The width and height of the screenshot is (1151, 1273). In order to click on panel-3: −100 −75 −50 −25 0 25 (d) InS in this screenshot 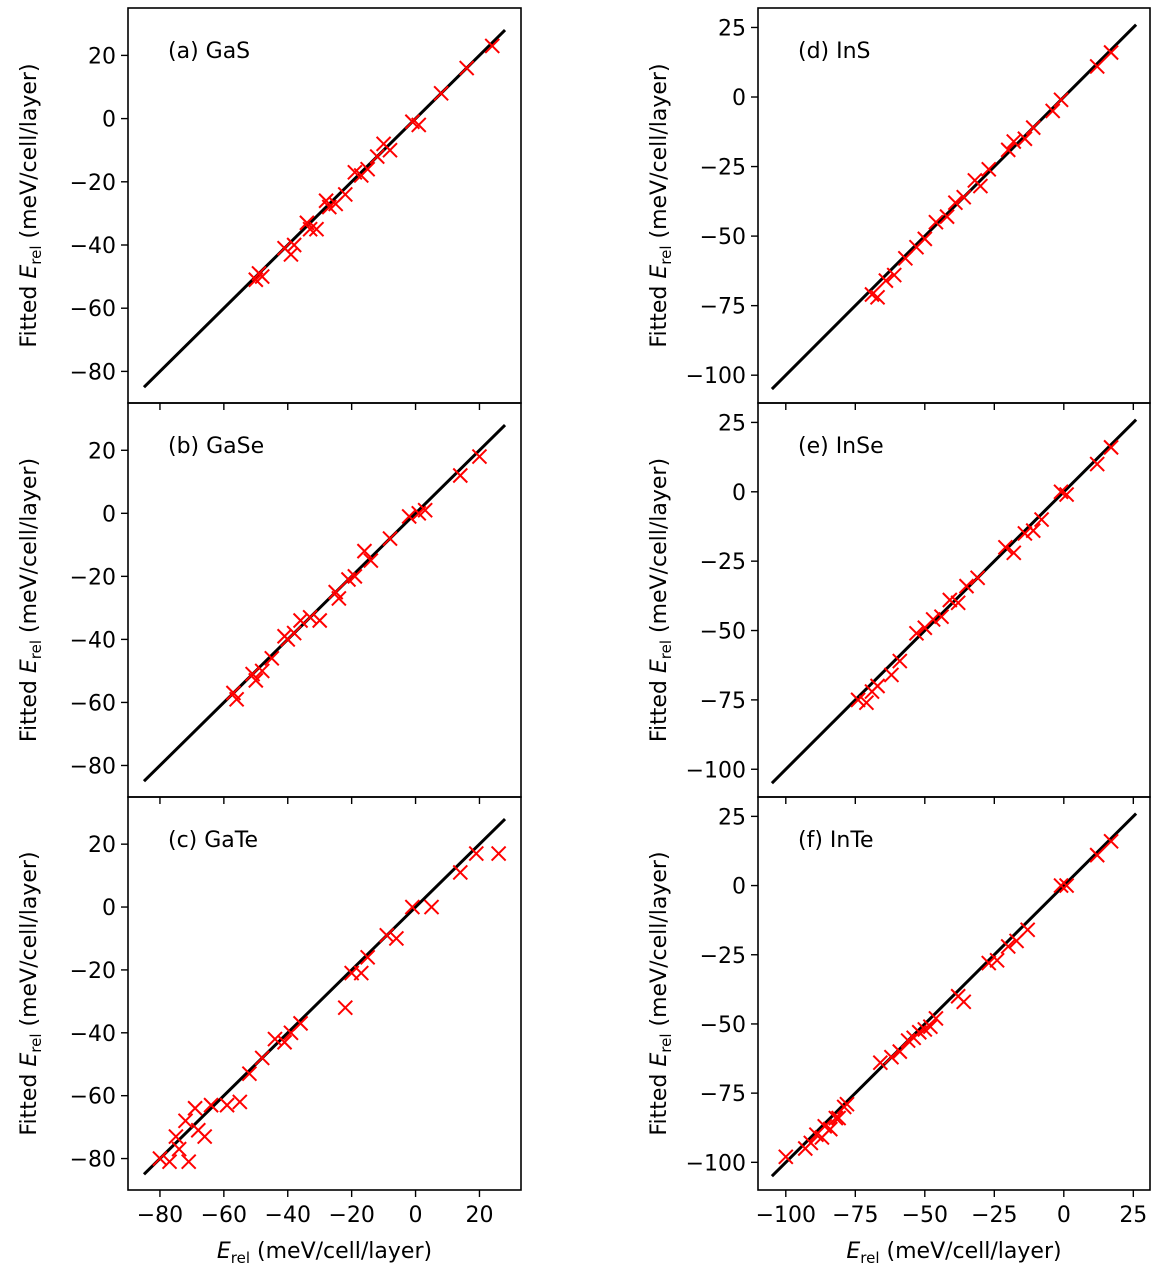, I will do `click(918, 208)`.